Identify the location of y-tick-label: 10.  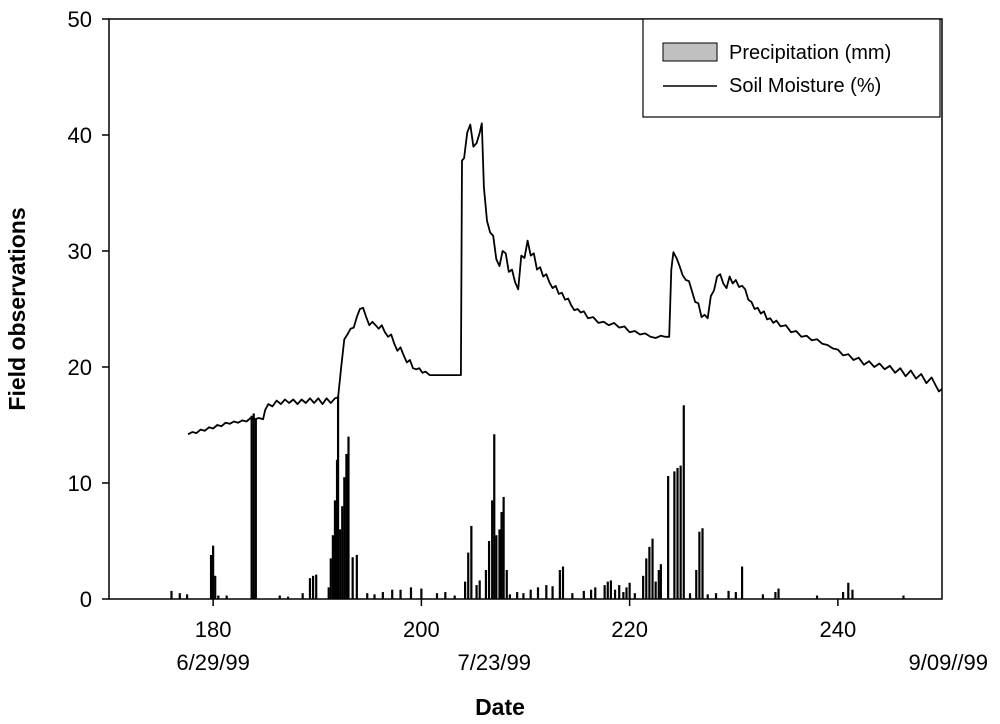
(80, 483).